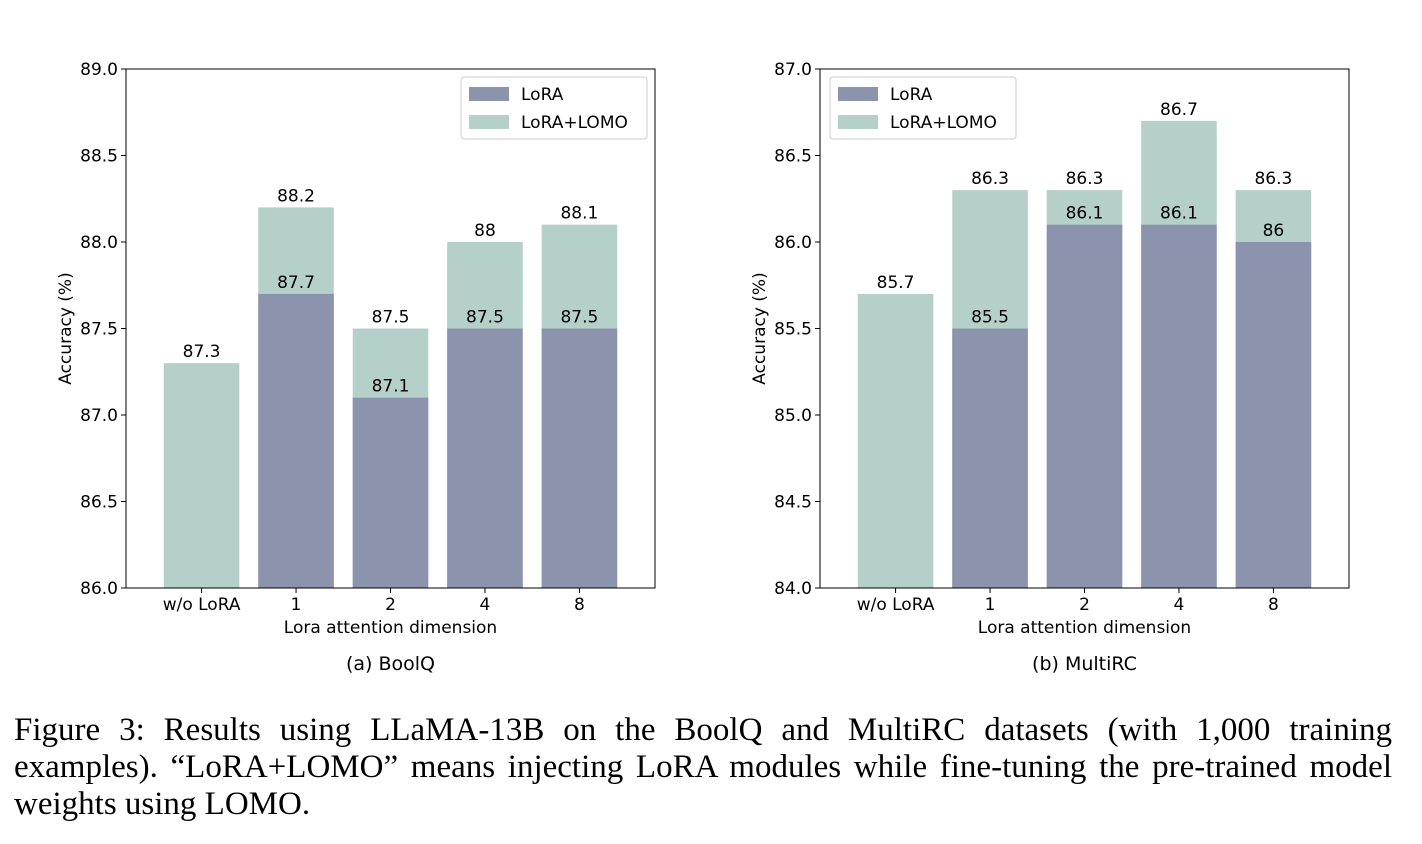 The image size is (1422, 844). I want to click on boolq-data-label-lora-lomo-4: 88.1, so click(579, 214).